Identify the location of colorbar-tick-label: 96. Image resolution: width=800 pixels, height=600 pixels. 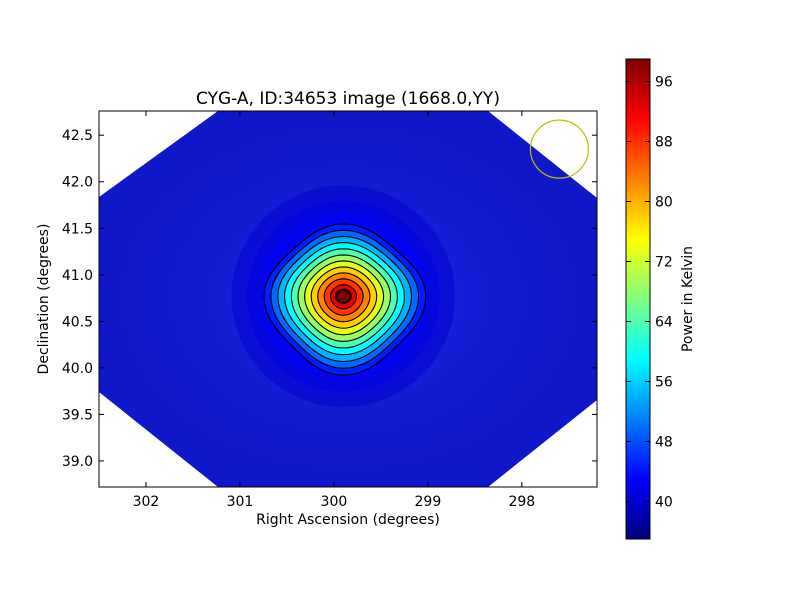
(664, 83).